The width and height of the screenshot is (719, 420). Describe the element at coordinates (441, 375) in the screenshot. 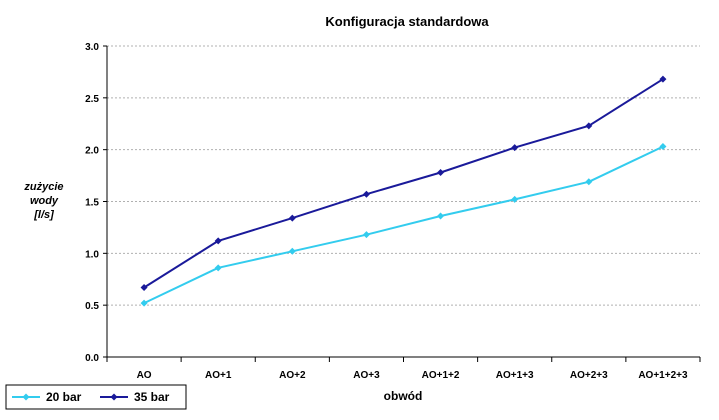

I see `x-tick-label: AO+1+2` at that location.